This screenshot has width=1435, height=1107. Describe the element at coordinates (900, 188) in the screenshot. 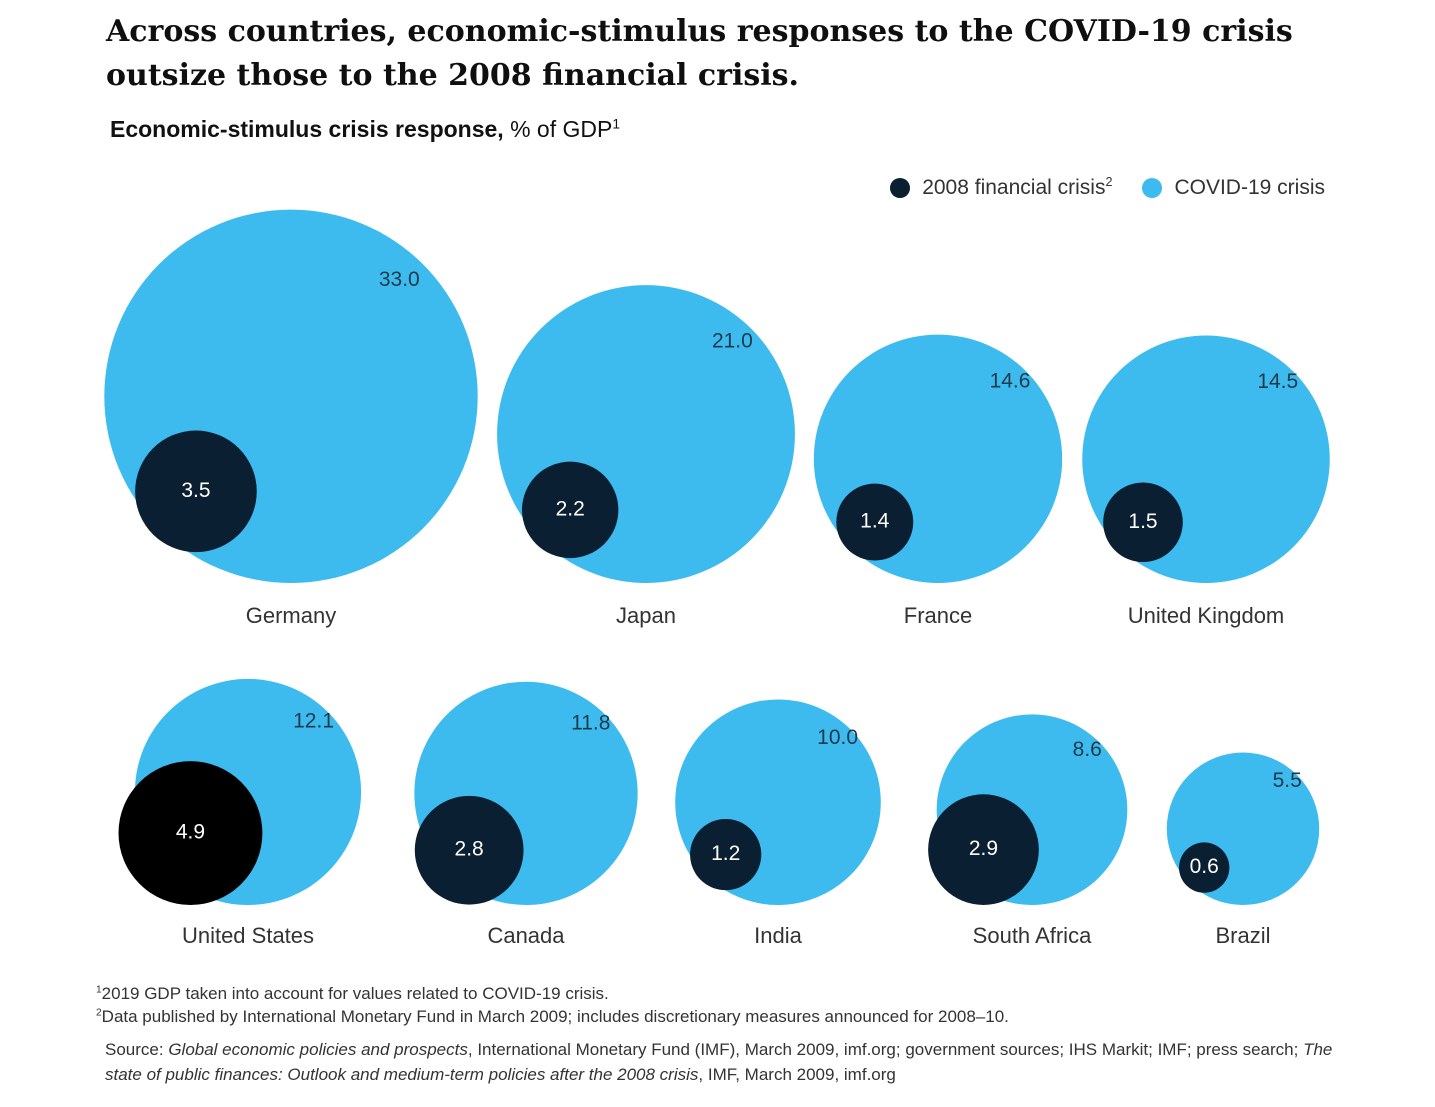

I see `legend-dot-2008` at that location.